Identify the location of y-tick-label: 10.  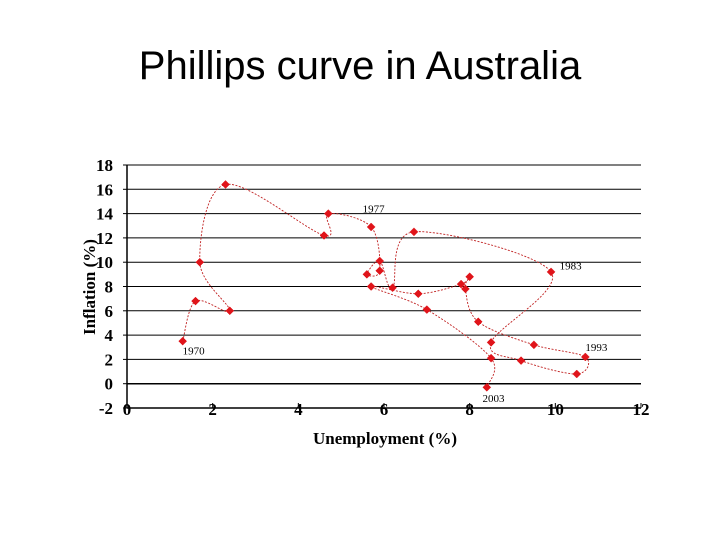
(104, 262).